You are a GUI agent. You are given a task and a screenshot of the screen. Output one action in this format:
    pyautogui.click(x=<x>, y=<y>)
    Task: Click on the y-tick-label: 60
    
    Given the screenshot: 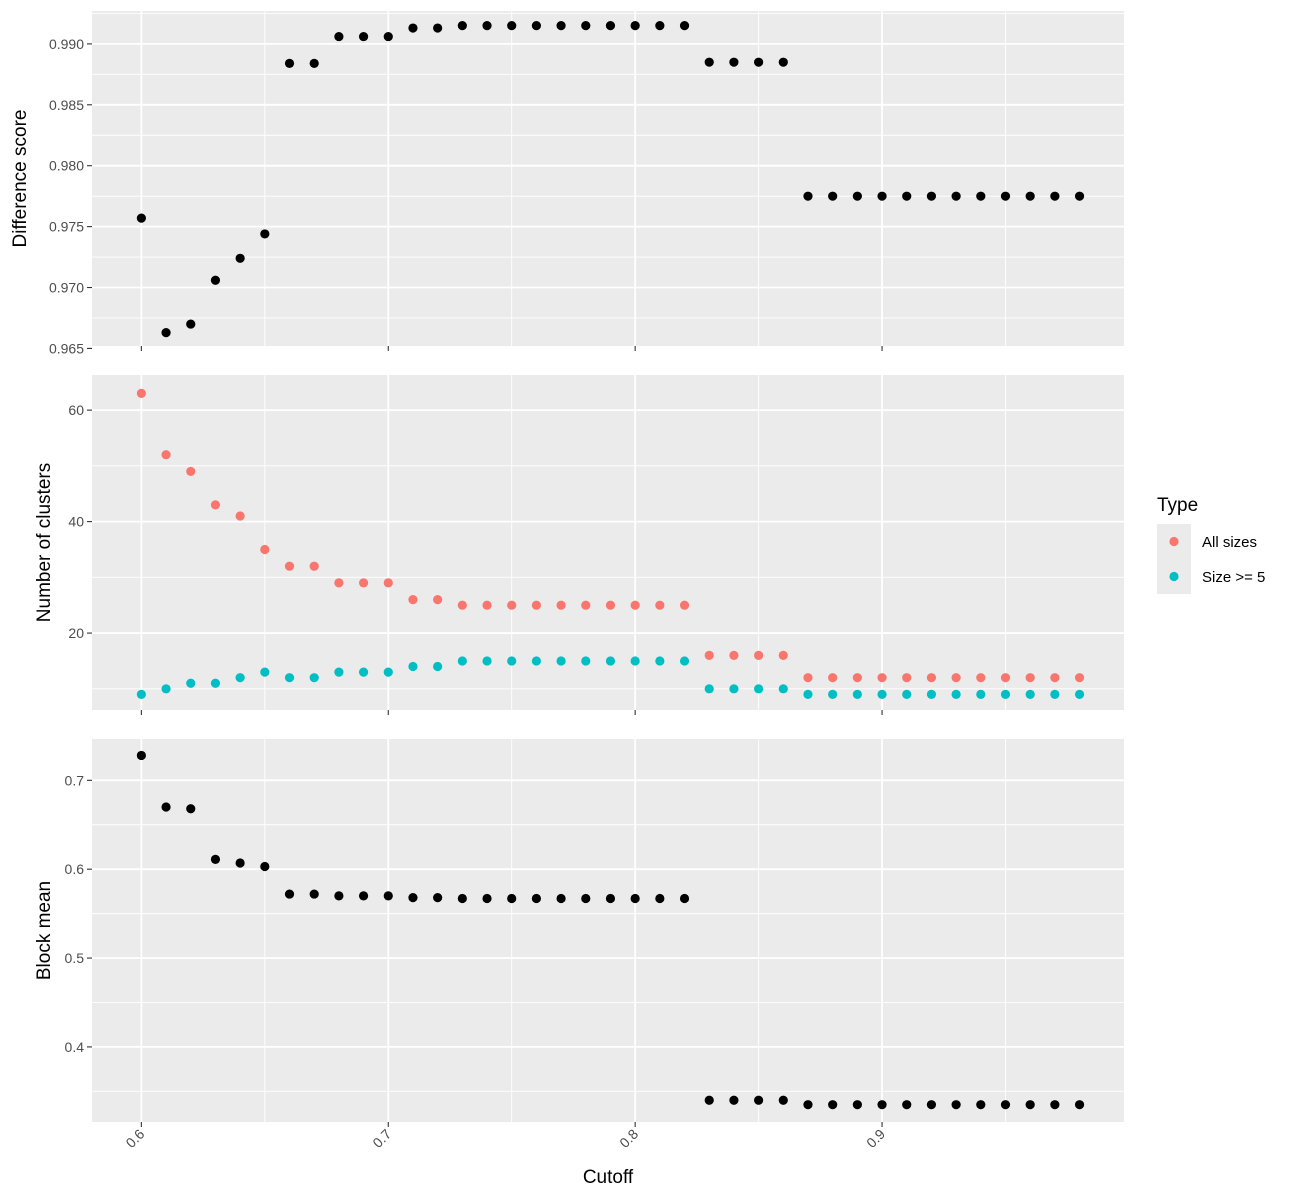 What is the action you would take?
    pyautogui.click(x=76, y=410)
    